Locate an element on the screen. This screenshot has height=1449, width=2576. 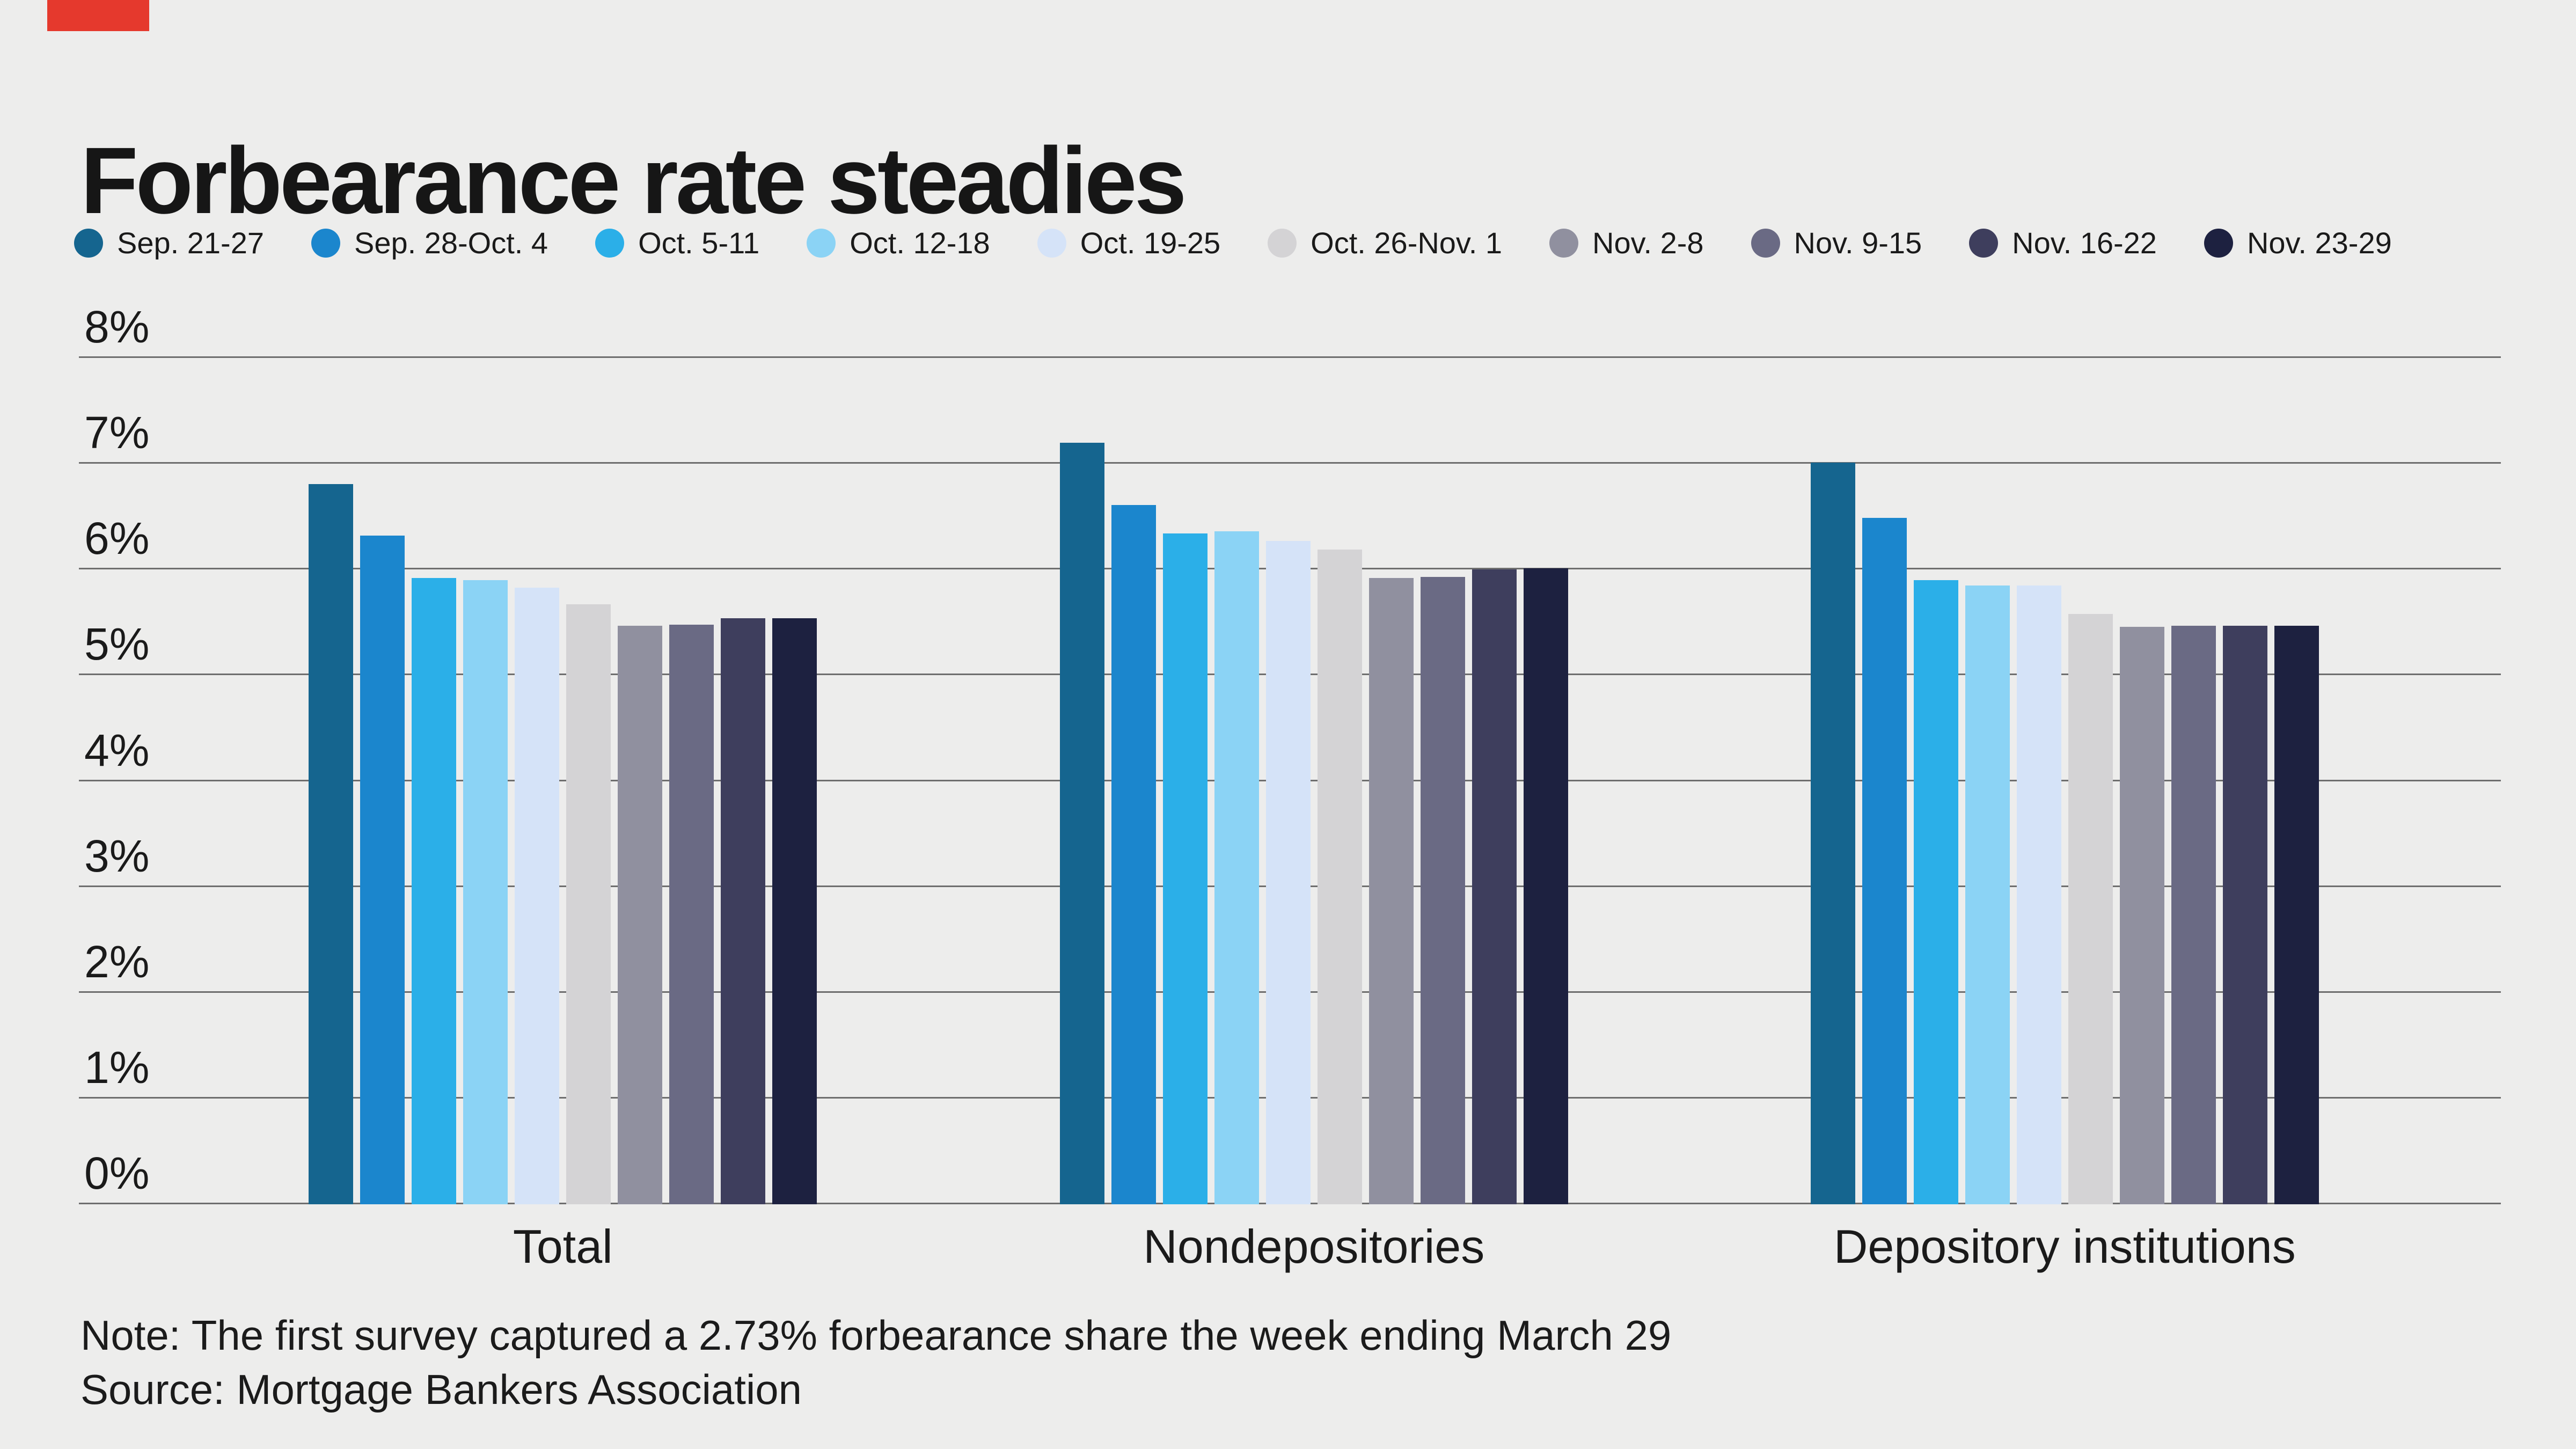
y-axis-label: 6% is located at coordinates (117, 538).